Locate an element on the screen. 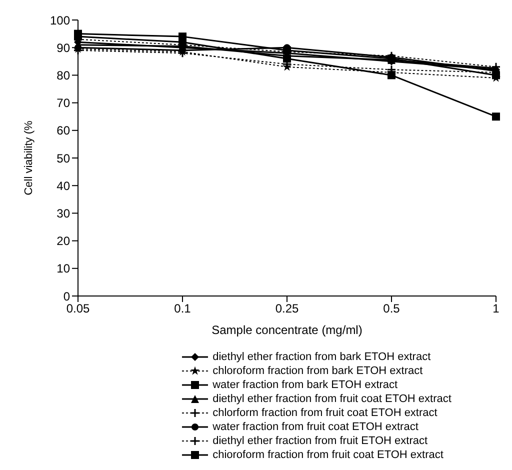 The width and height of the screenshot is (512, 470). legend-label: chloroform fraction from bark ETOH extract is located at coordinates (317, 371).